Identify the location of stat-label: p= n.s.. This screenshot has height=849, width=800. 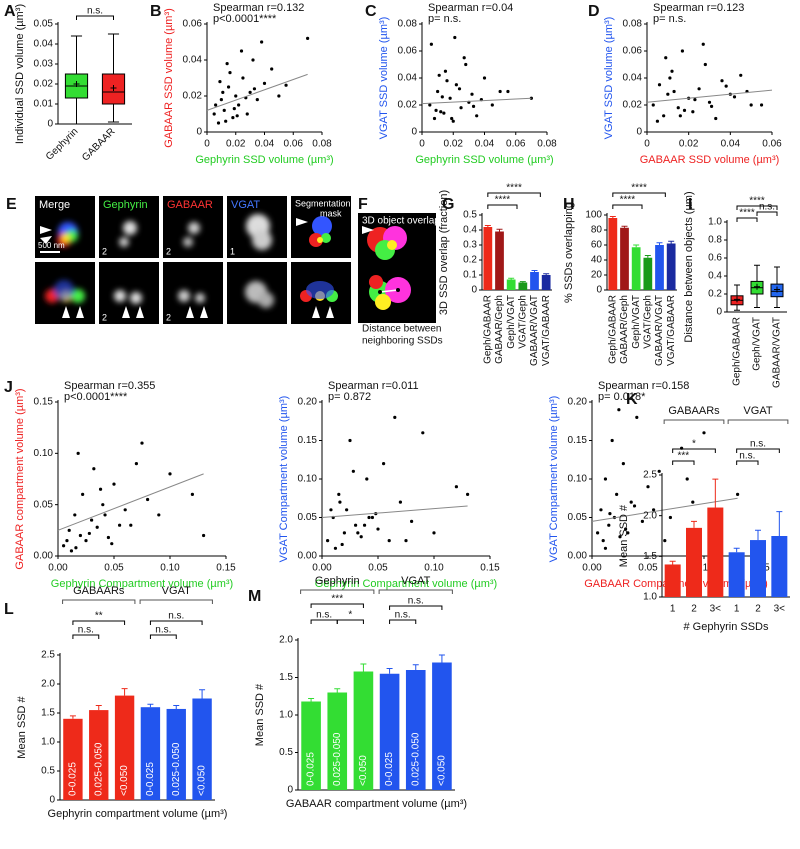
(444, 19).